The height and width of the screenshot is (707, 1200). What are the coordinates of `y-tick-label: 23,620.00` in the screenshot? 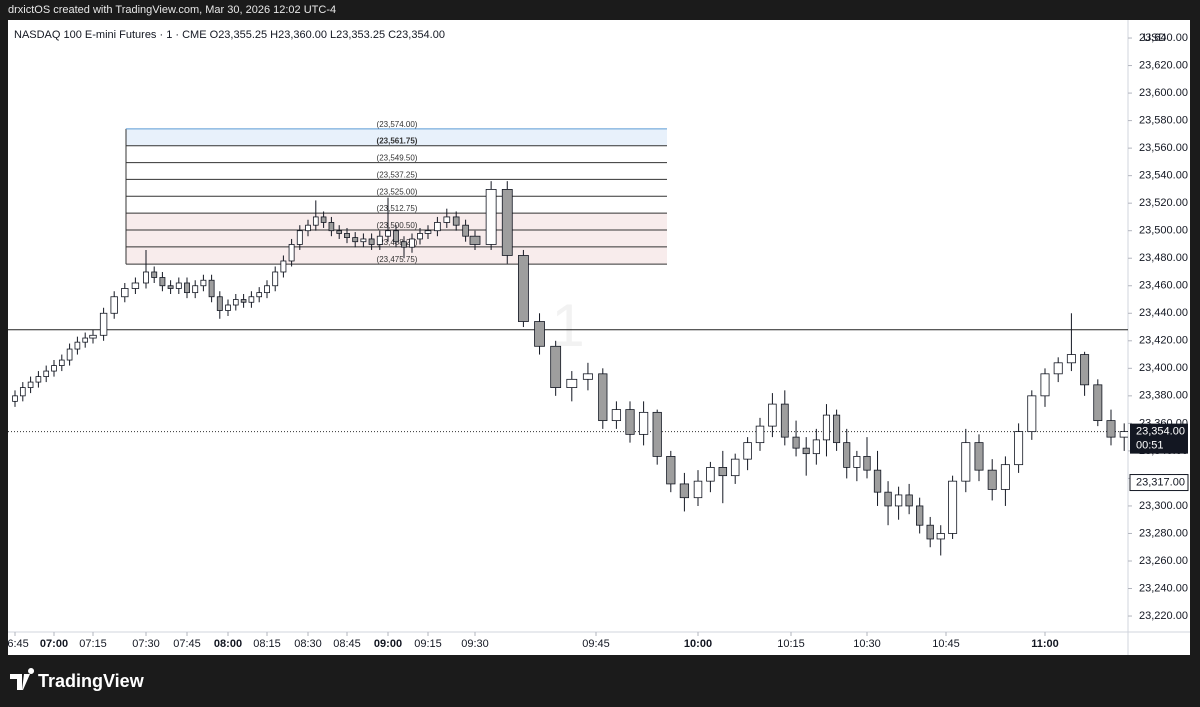 It's located at (1163, 65).